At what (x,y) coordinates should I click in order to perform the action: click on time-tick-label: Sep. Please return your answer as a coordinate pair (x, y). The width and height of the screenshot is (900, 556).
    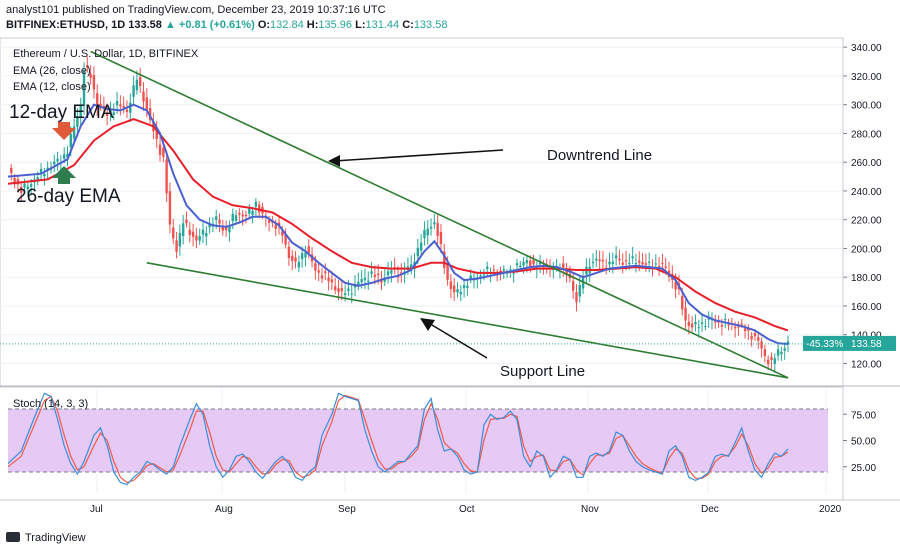
    Looking at the image, I should click on (347, 509).